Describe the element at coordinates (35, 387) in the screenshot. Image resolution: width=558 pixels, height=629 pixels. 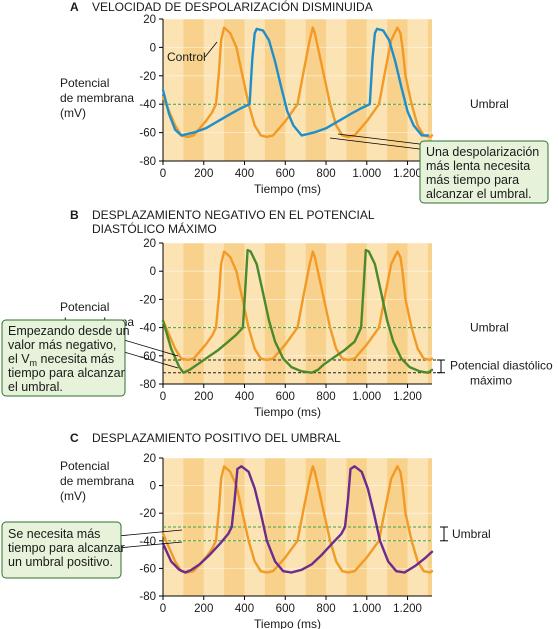
I see `callout-text-line: el umbral.` at that location.